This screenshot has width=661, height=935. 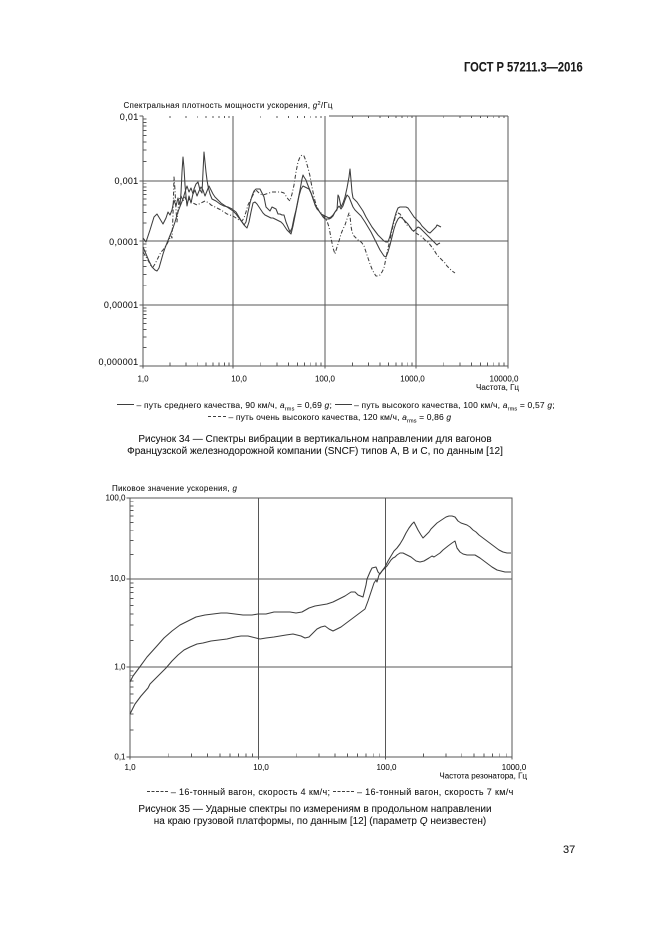 I want to click on svg-text: 0,0001, so click(x=123, y=242).